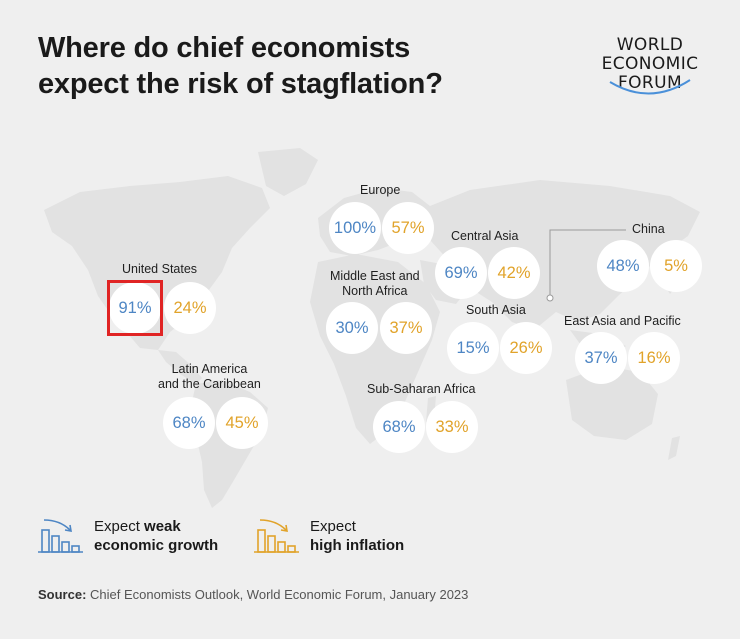  I want to click on logo-line-2: ECONOMIC, so click(650, 64).